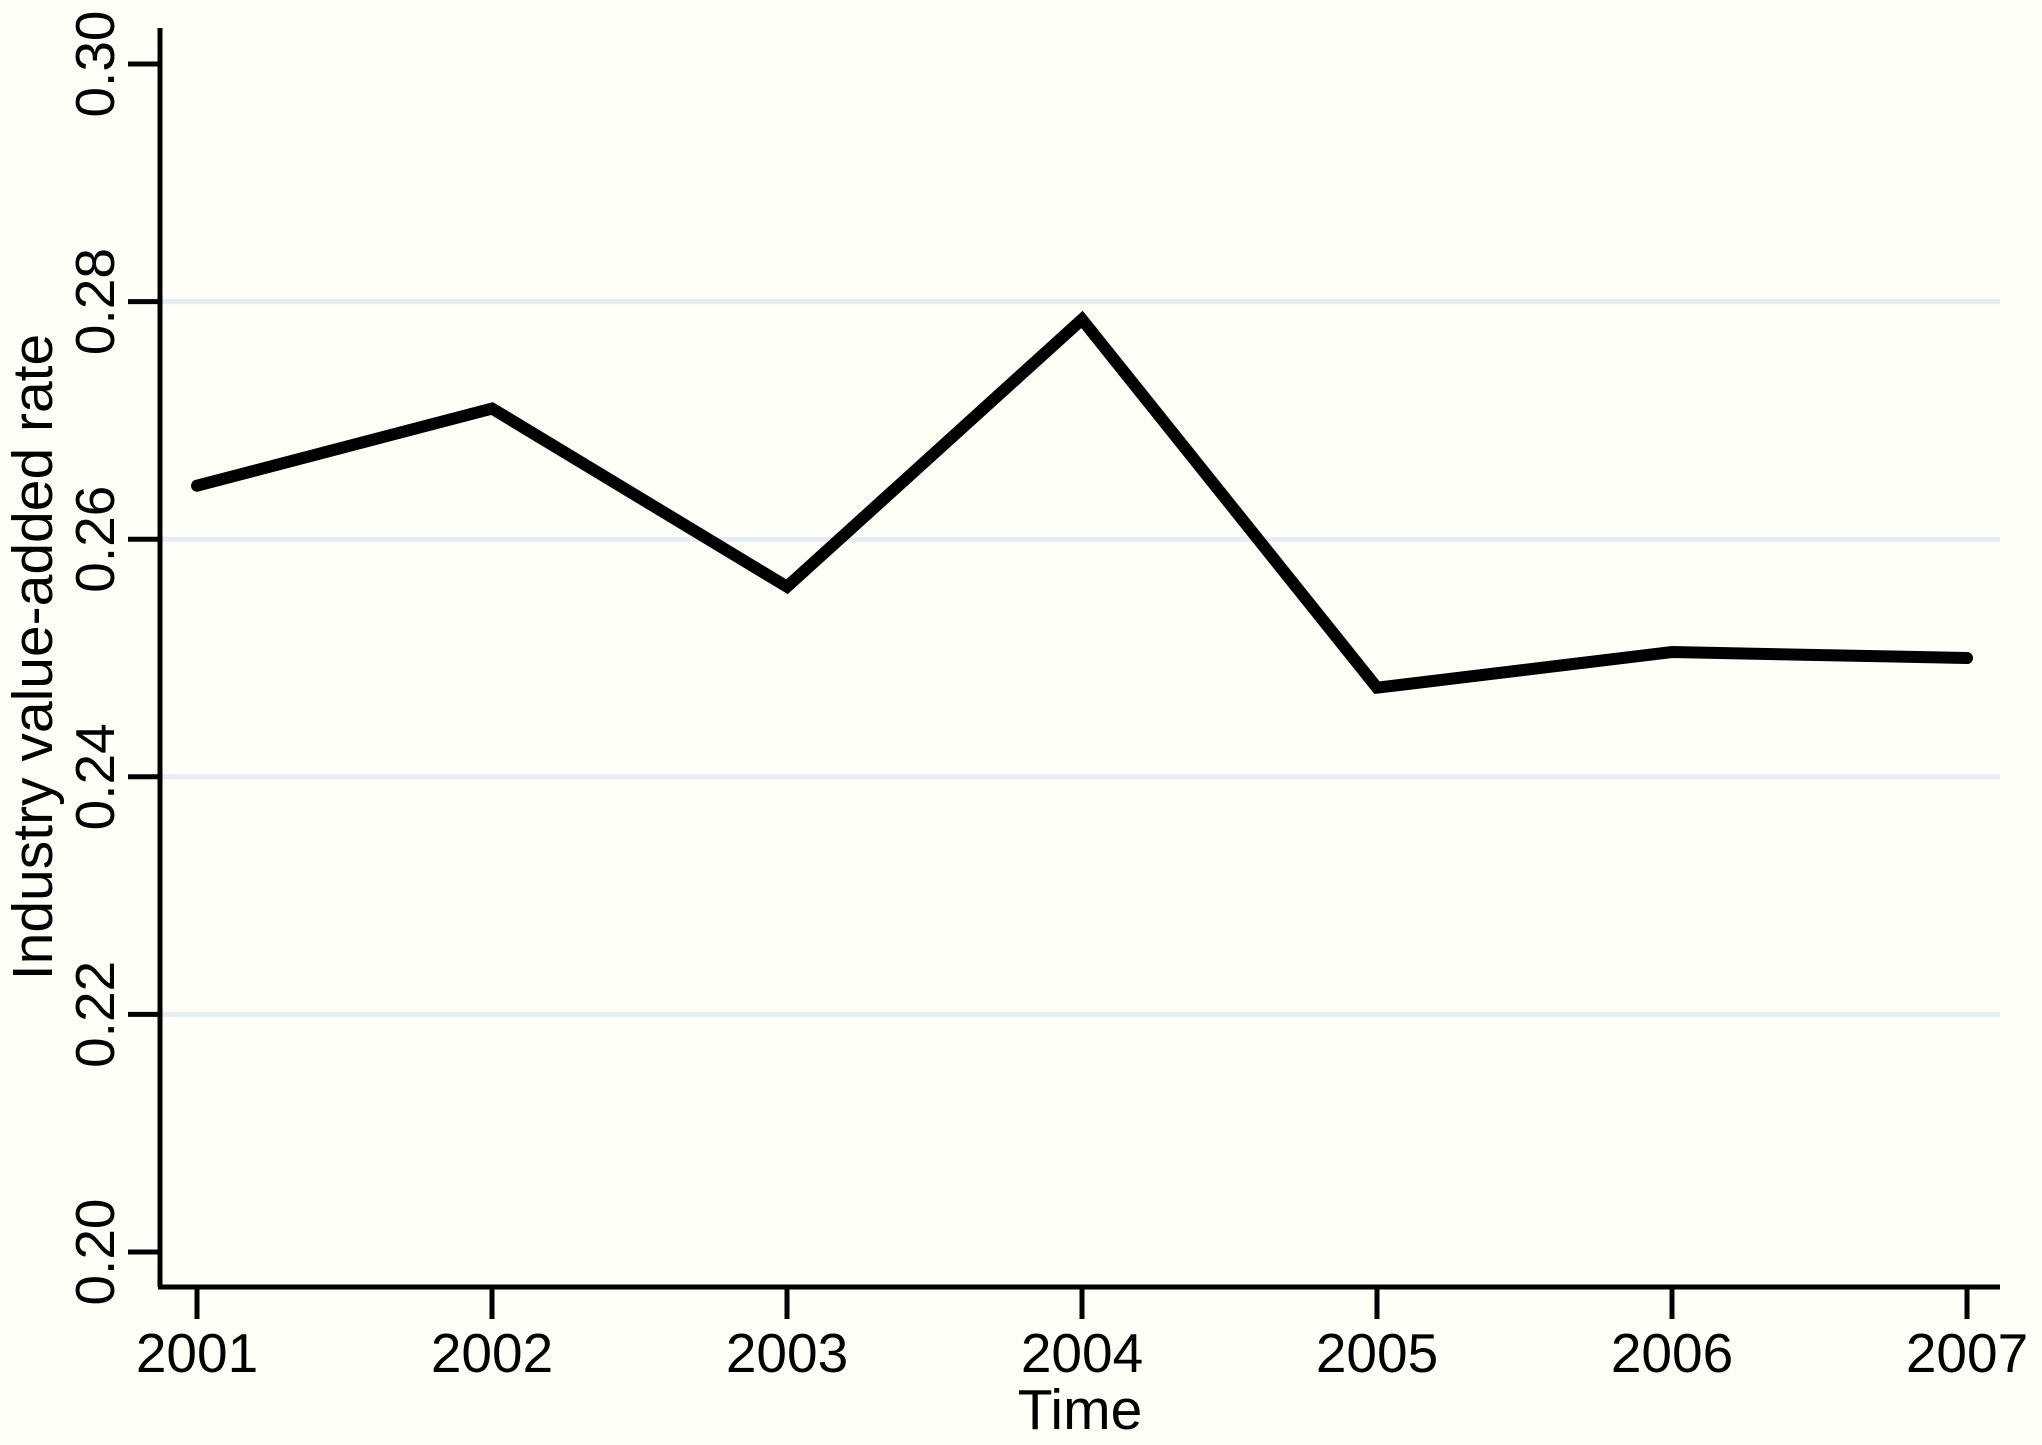  What do you see at coordinates (197, 1353) in the screenshot?
I see `x-tick-label: 2001` at bounding box center [197, 1353].